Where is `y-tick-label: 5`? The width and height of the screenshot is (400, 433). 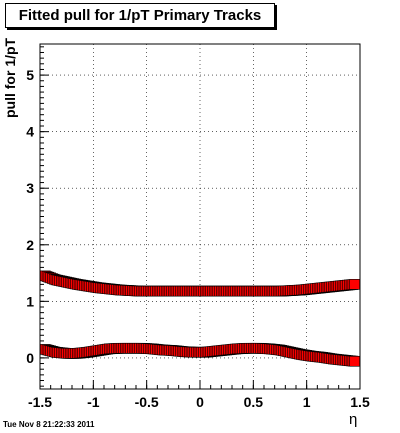 y-tick-label: 5 is located at coordinates (30, 75).